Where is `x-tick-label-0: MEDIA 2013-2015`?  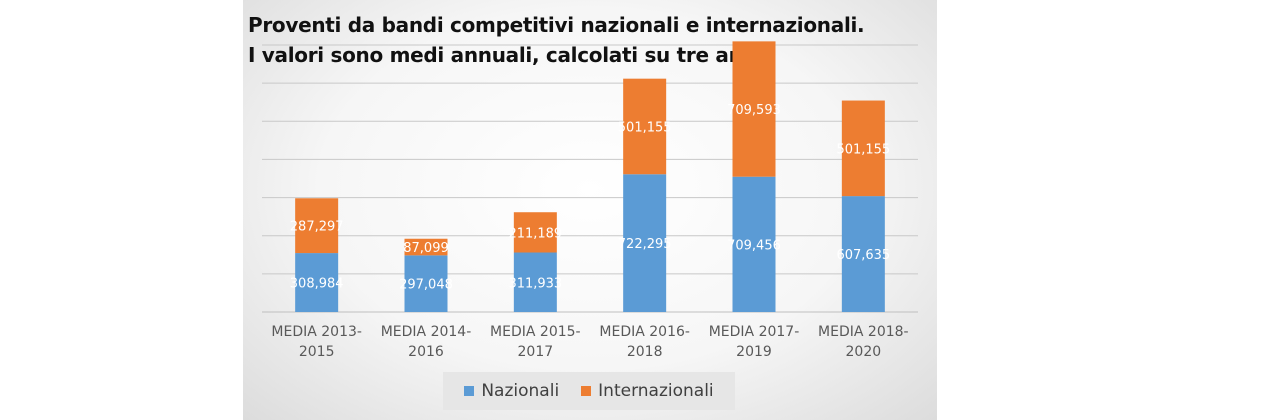
x-tick-label-0: MEDIA 2013-2015 is located at coordinates (316, 342).